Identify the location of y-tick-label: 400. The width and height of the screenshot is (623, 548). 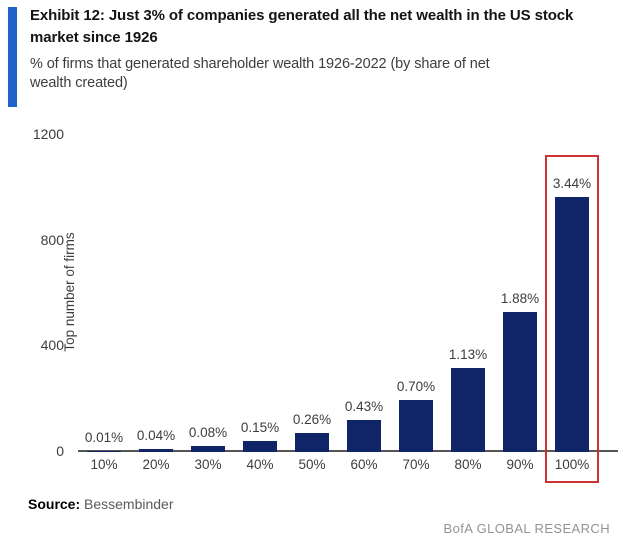
(52, 345).